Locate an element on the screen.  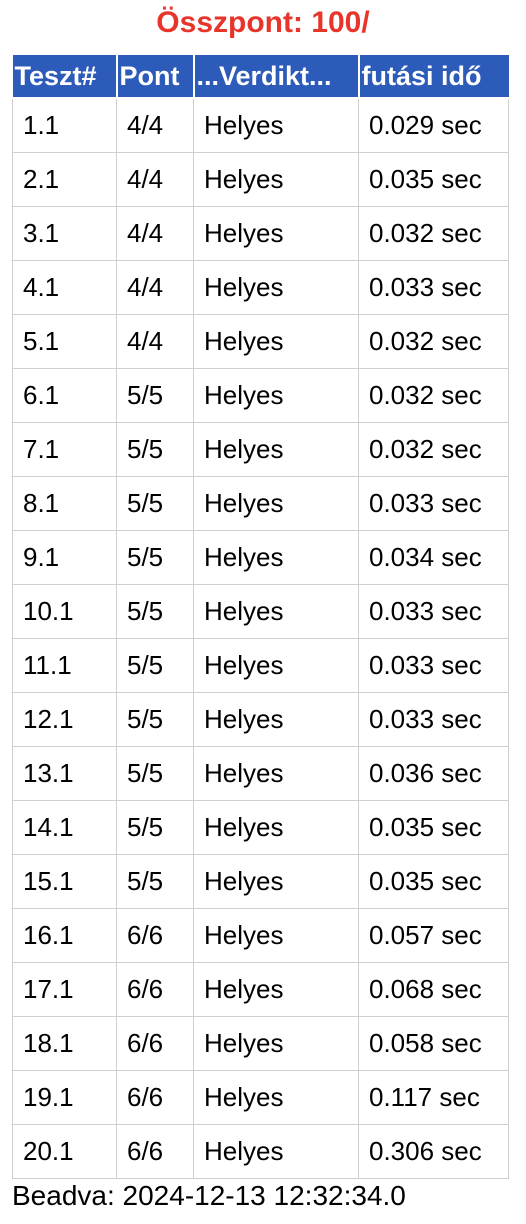
table-row: 8.1 5/5 Helyes 0.033 sec is located at coordinates (260, 503).